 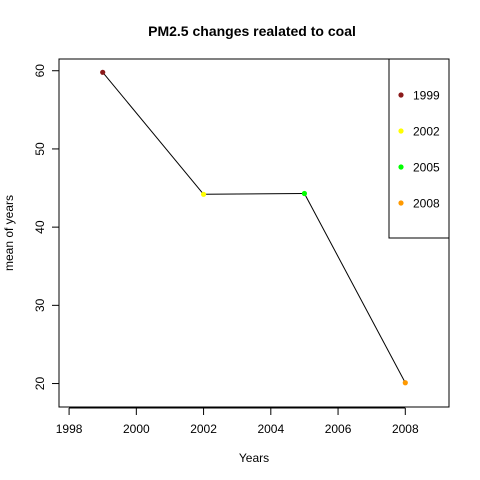 I want to click on x-axis: 1998 2000 2002 2004 2006 2008, so click(x=237, y=421).